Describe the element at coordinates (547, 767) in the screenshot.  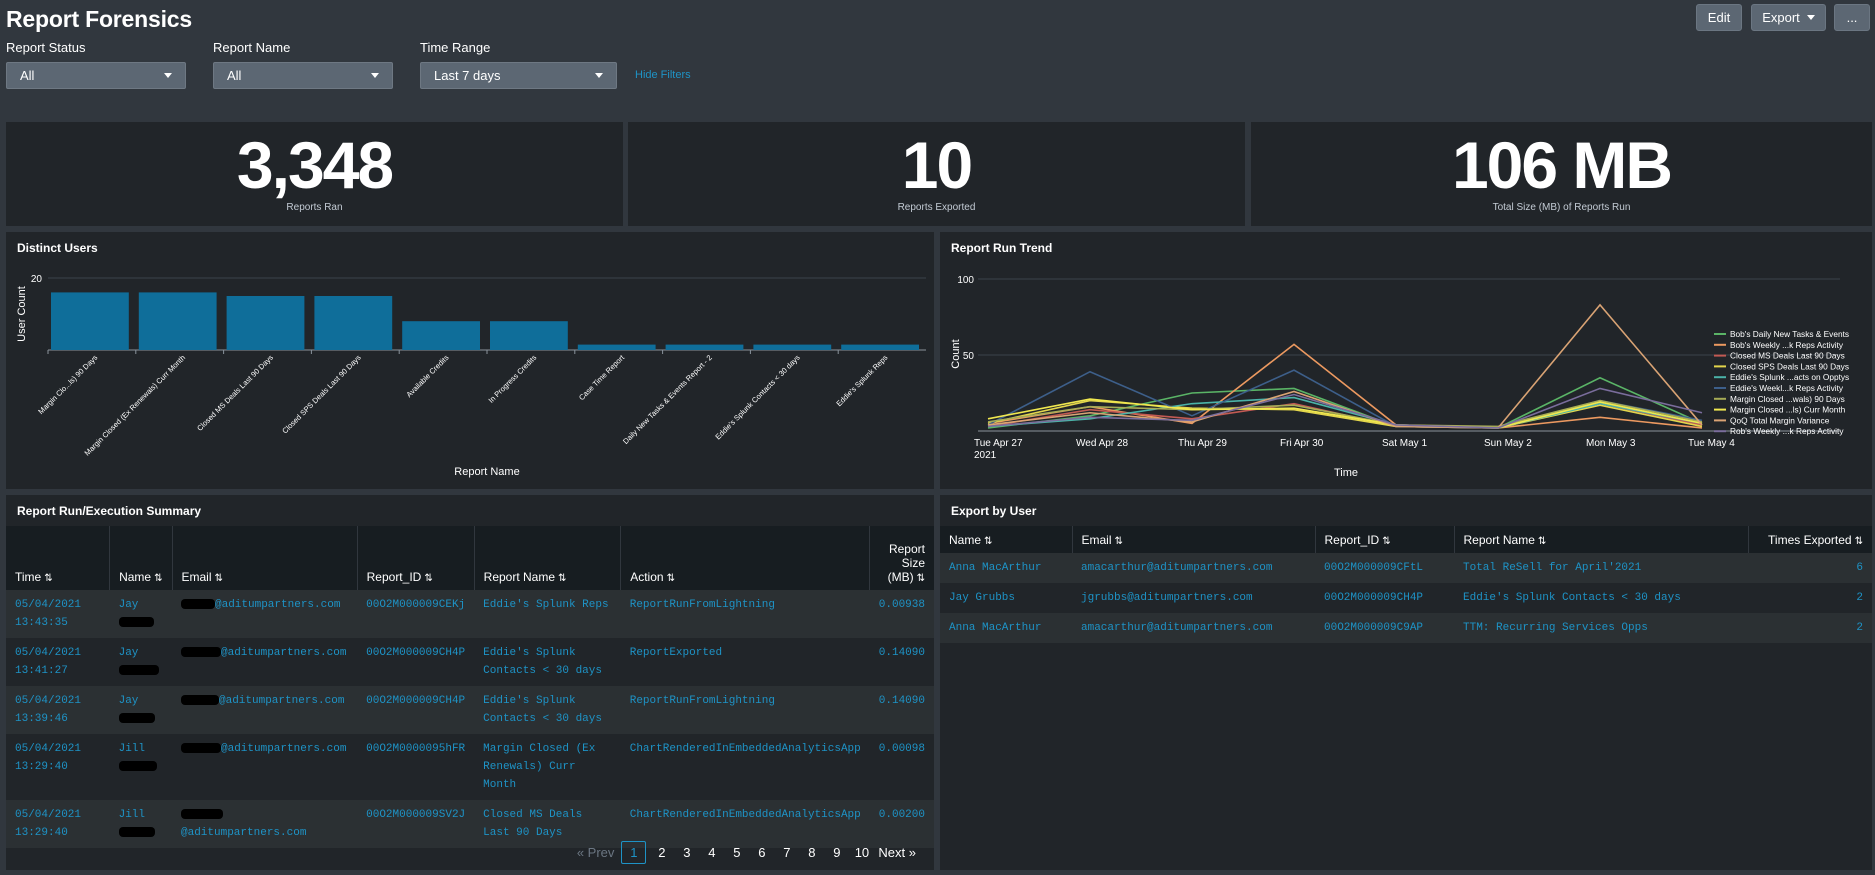
I see `cell-report-name: Margin Closed (Ex Renewals) Curr Month` at that location.